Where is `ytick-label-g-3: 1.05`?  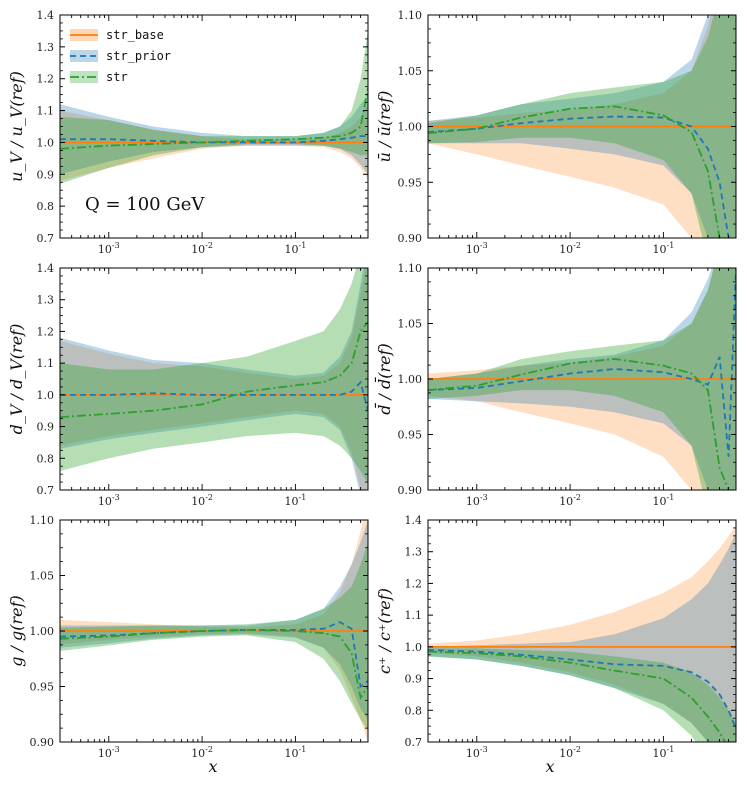 ytick-label-g-3: 1.05 is located at coordinates (42, 576).